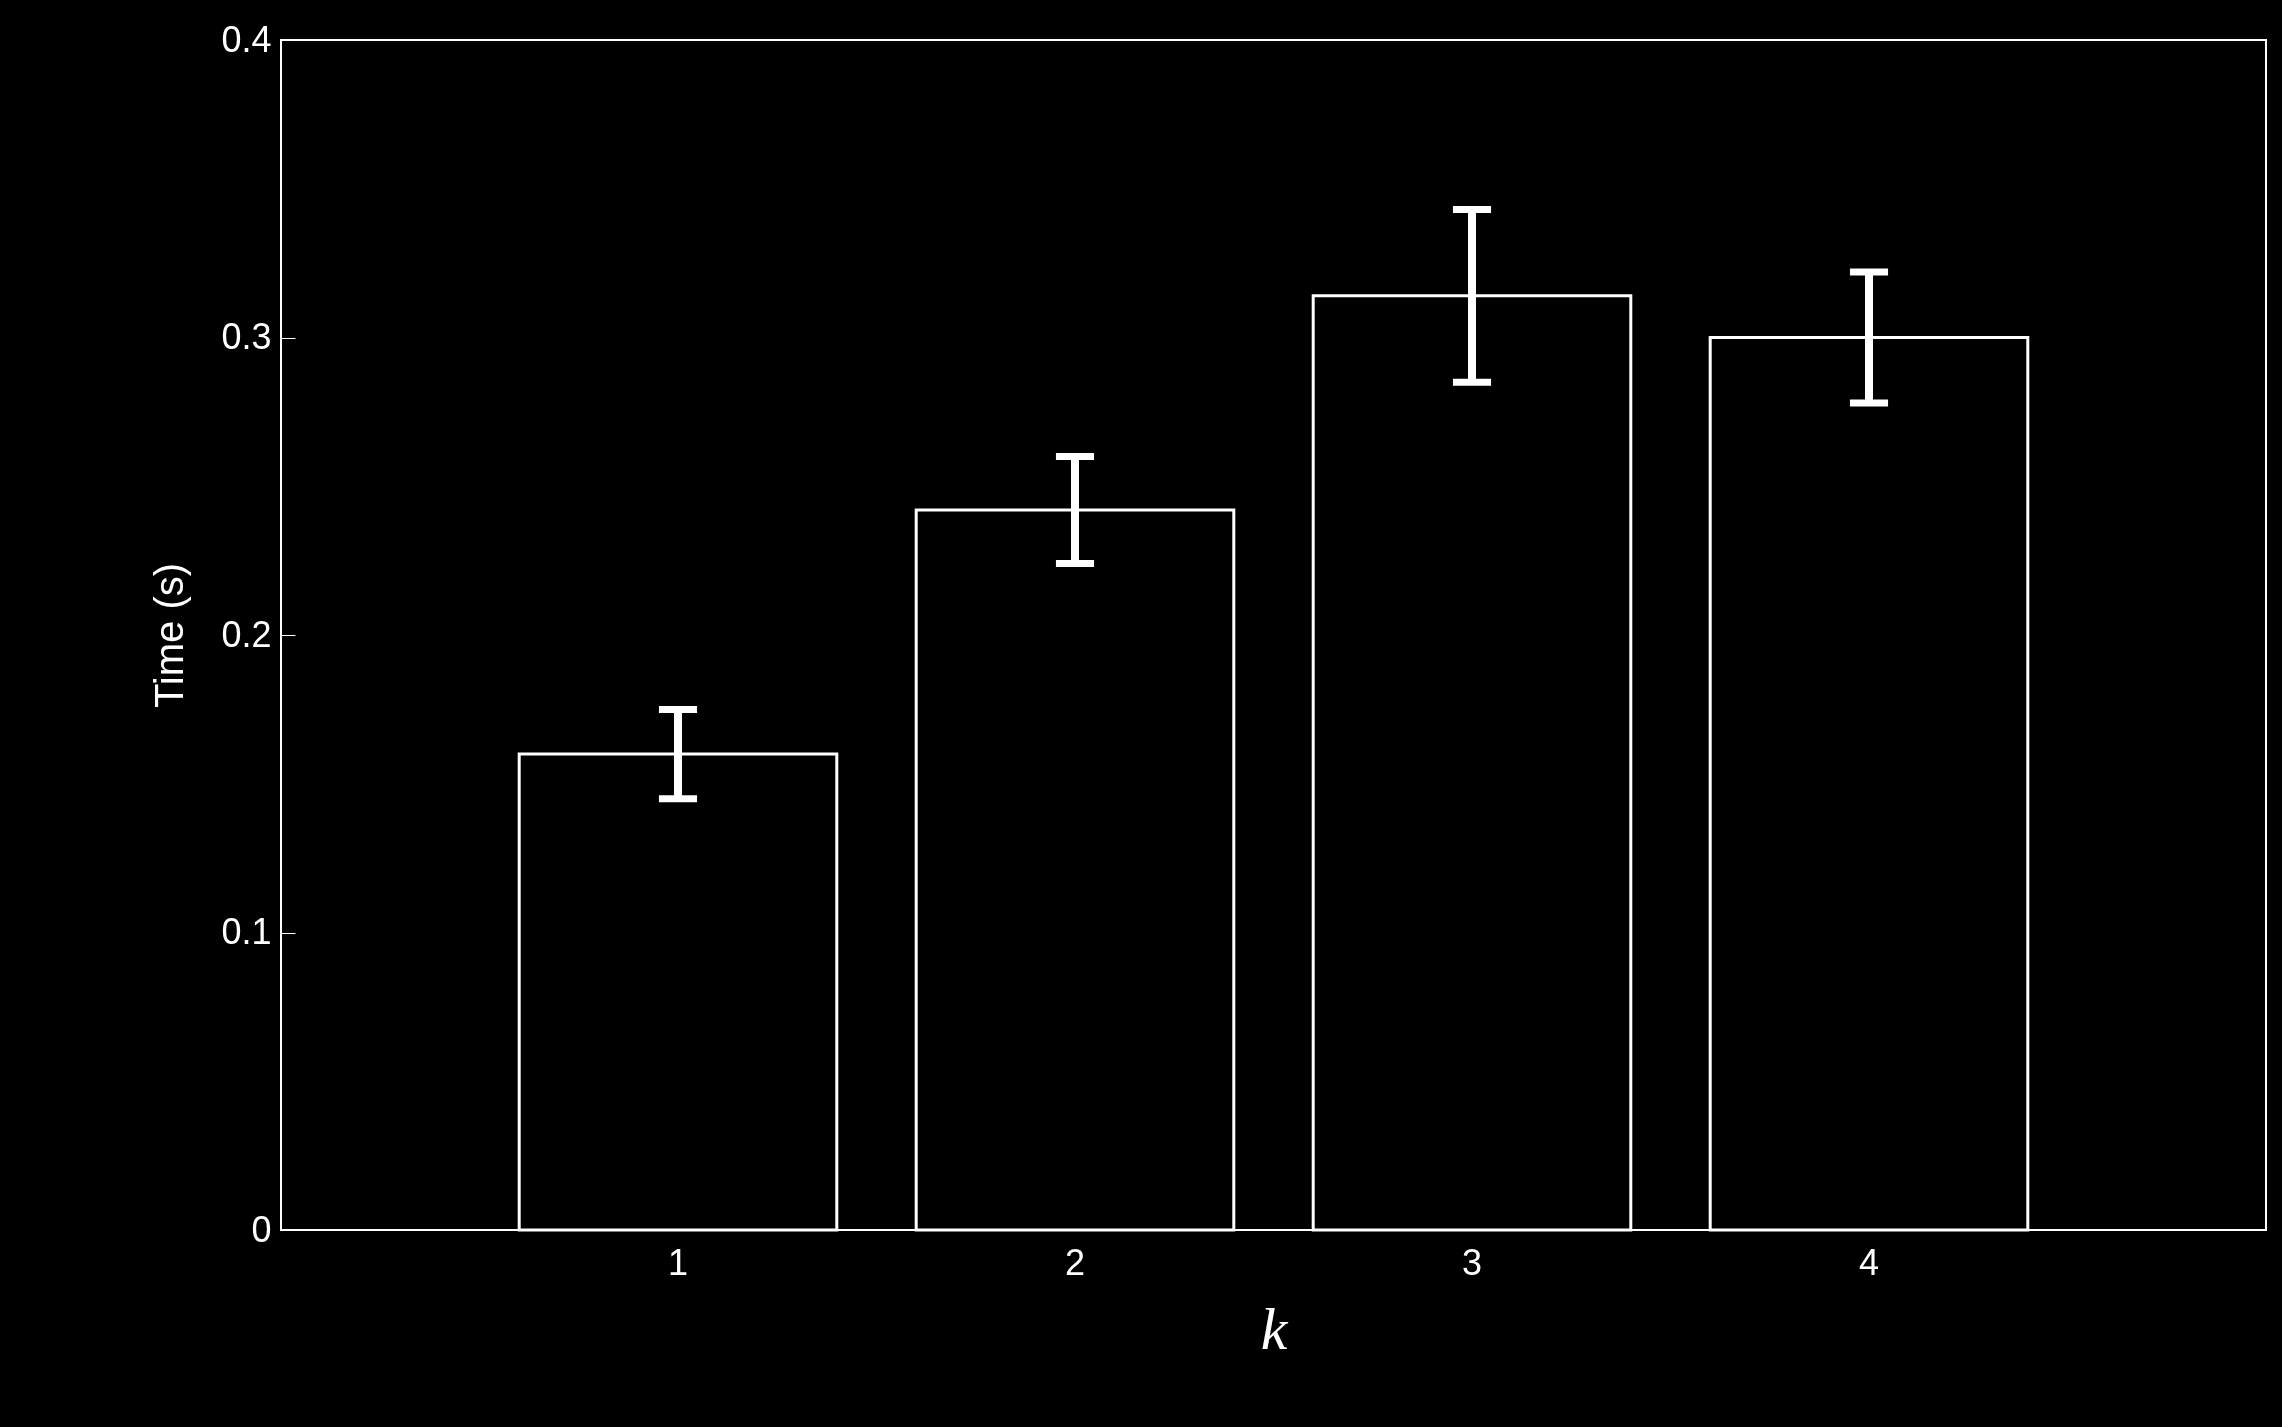 Image resolution: width=2282 pixels, height=1427 pixels. What do you see at coordinates (246, 931) in the screenshot?
I see `y-tick-label: 0.1` at bounding box center [246, 931].